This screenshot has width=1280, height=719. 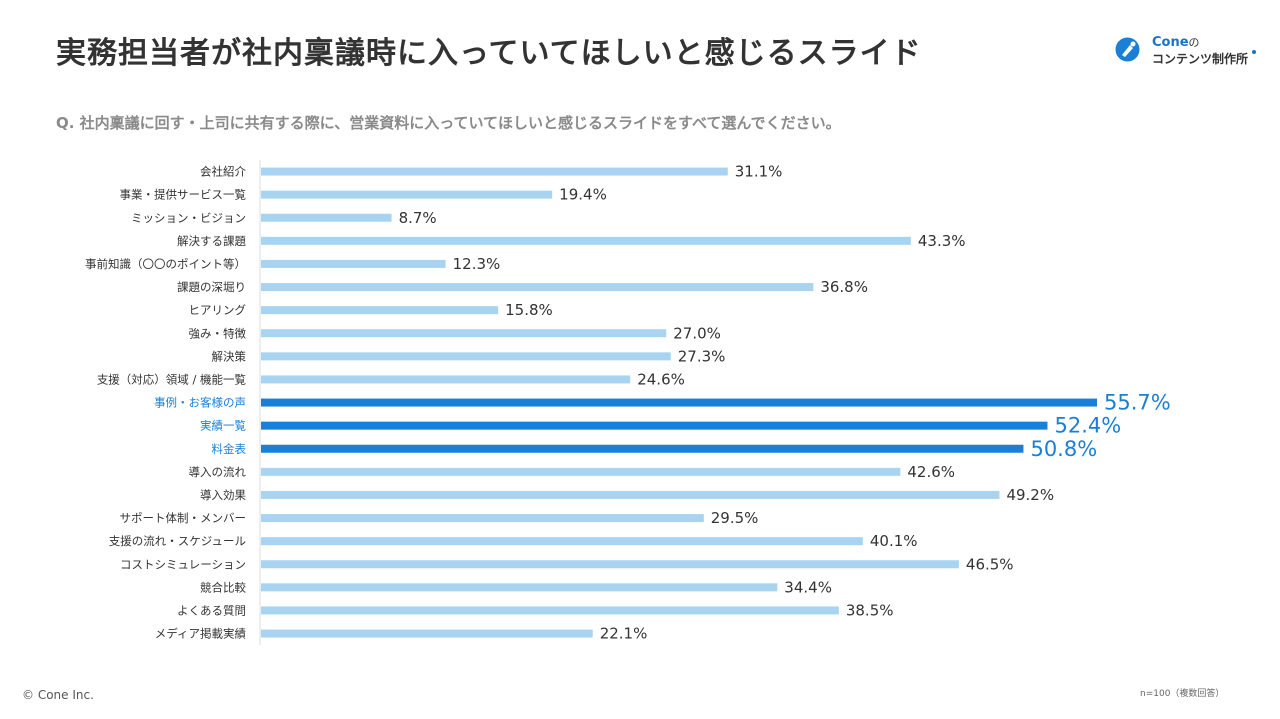 I want to click on value-label: 38.5%, so click(x=870, y=610).